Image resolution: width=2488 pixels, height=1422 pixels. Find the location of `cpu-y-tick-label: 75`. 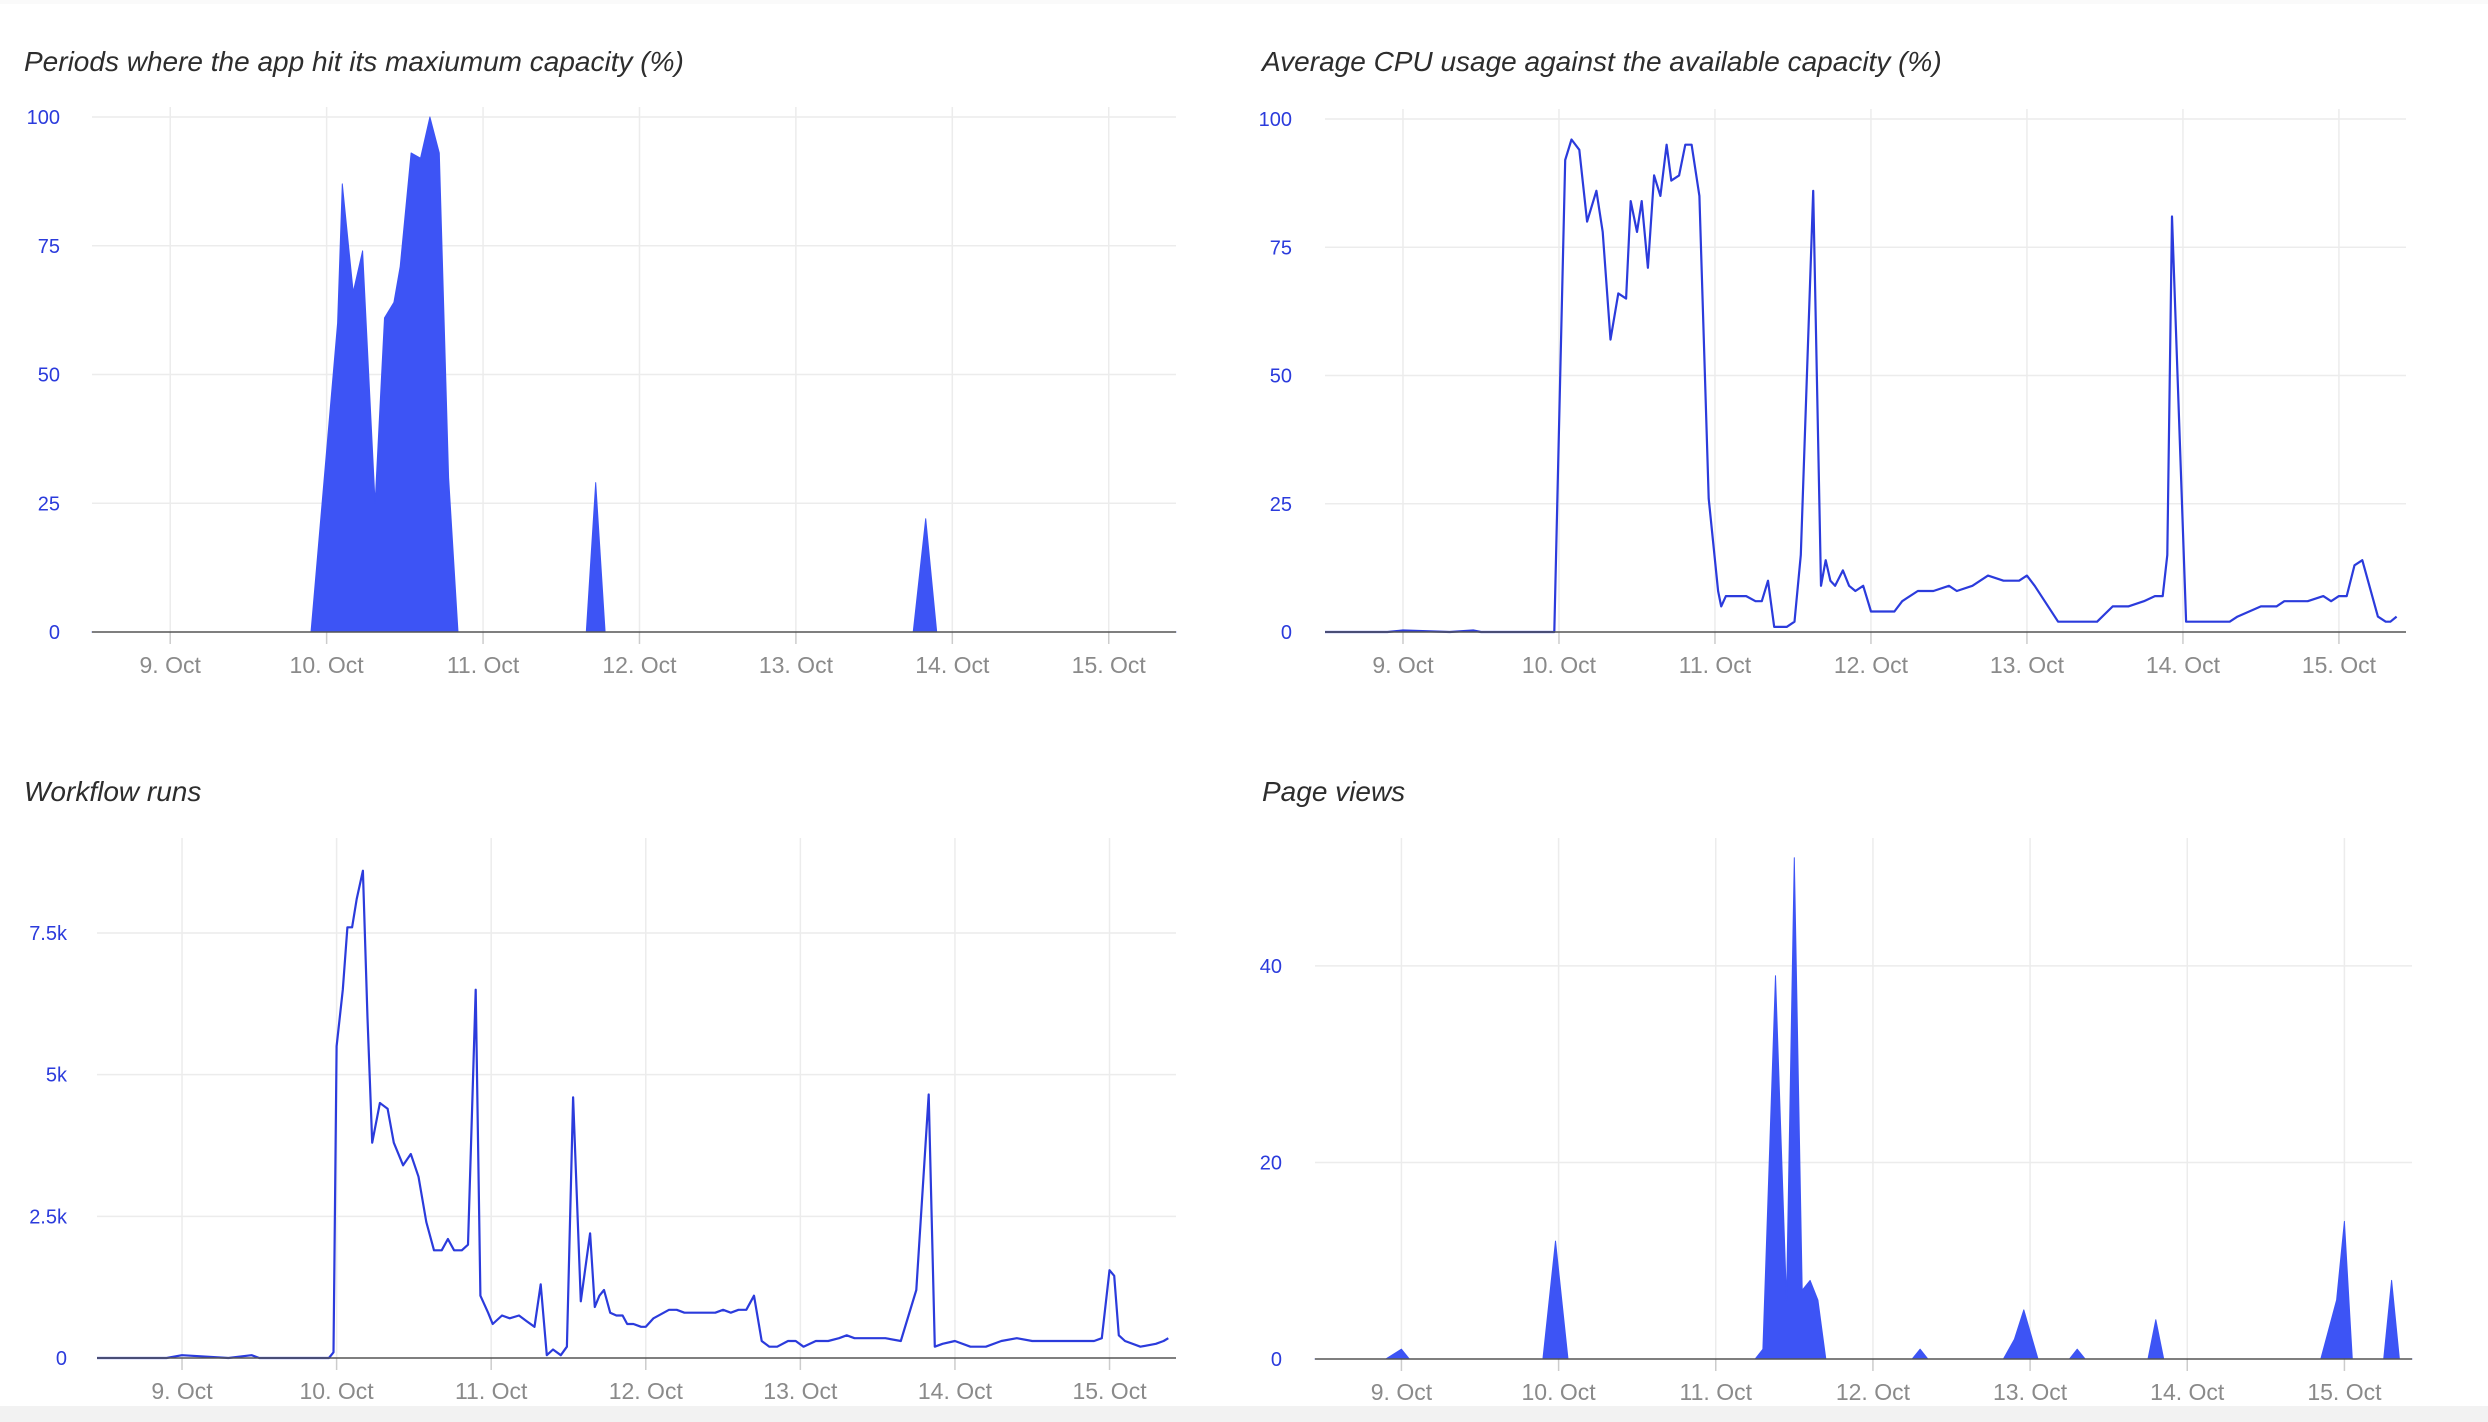

cpu-y-tick-label: 75 is located at coordinates (1281, 248).